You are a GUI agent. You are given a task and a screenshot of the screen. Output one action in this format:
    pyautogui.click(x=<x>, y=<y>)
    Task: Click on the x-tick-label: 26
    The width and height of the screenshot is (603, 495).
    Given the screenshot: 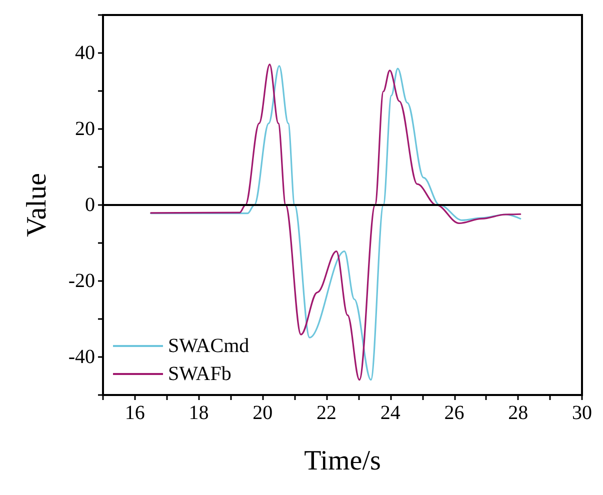 What is the action you would take?
    pyautogui.click(x=454, y=413)
    